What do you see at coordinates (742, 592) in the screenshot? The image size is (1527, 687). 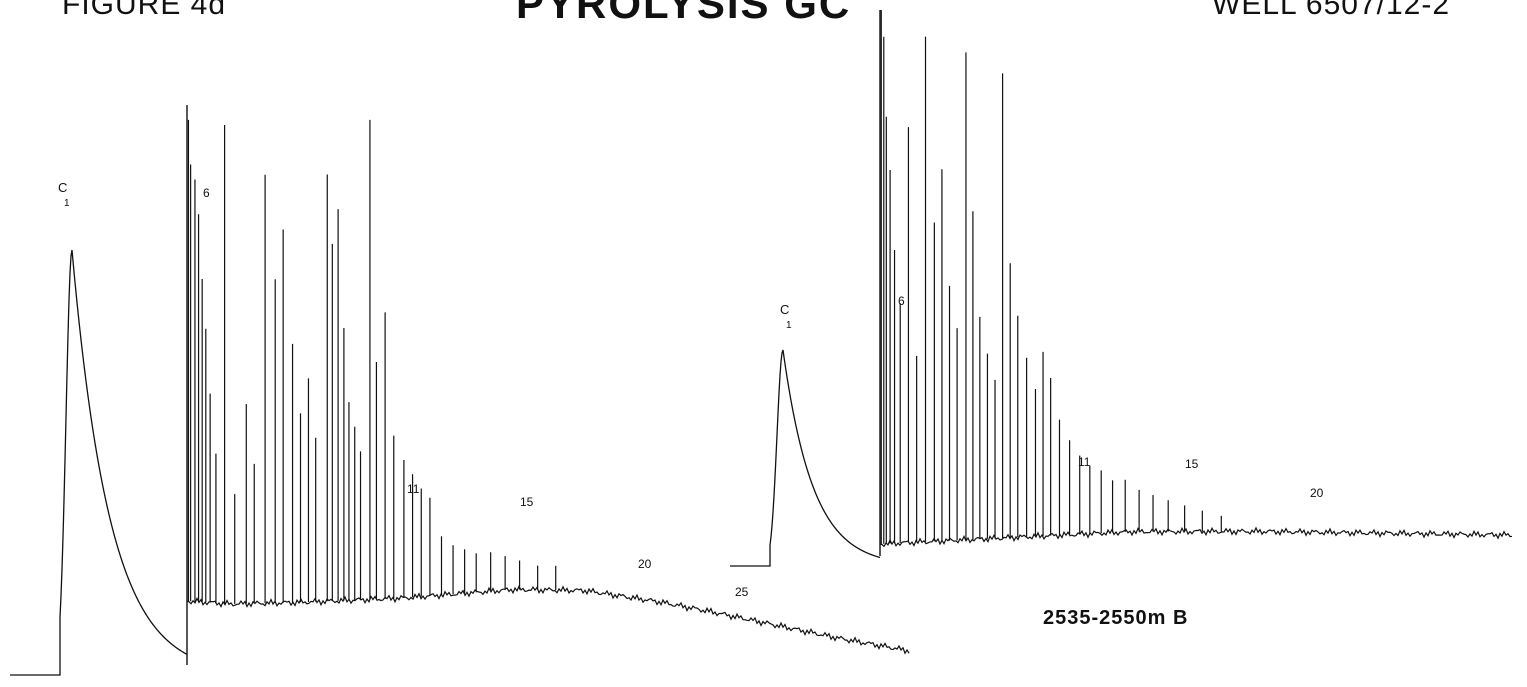 I see `peak-label-25: 25` at bounding box center [742, 592].